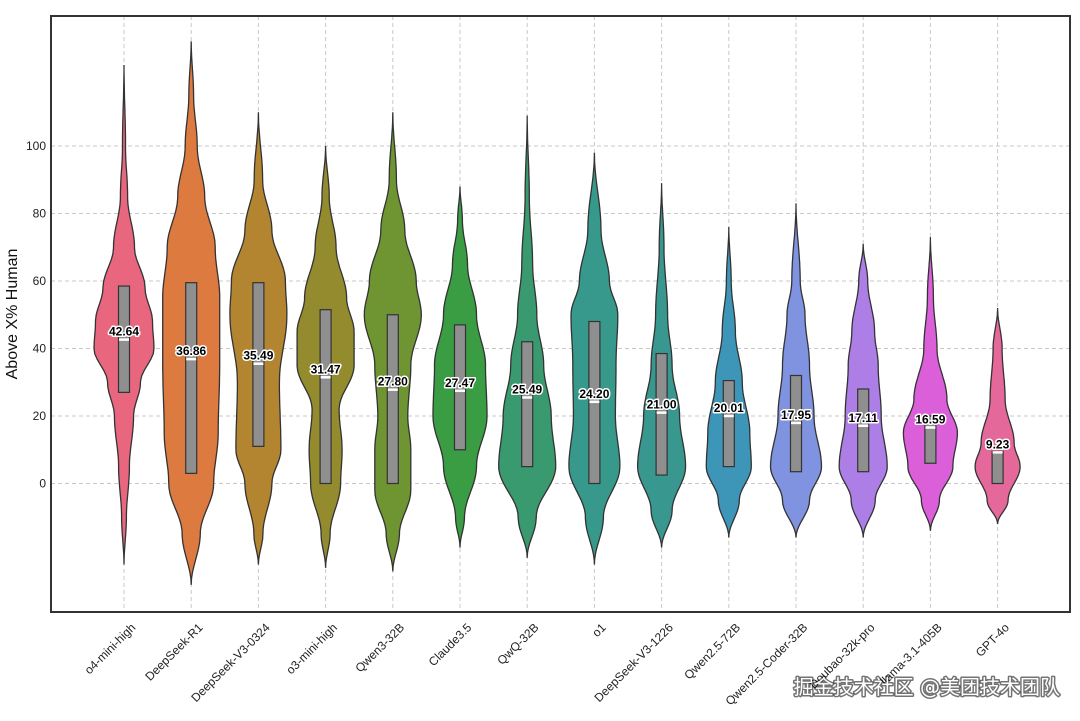 The width and height of the screenshot is (1080, 721). What do you see at coordinates (450, 644) in the screenshot?
I see `x-tick-label: Claude3.5` at bounding box center [450, 644].